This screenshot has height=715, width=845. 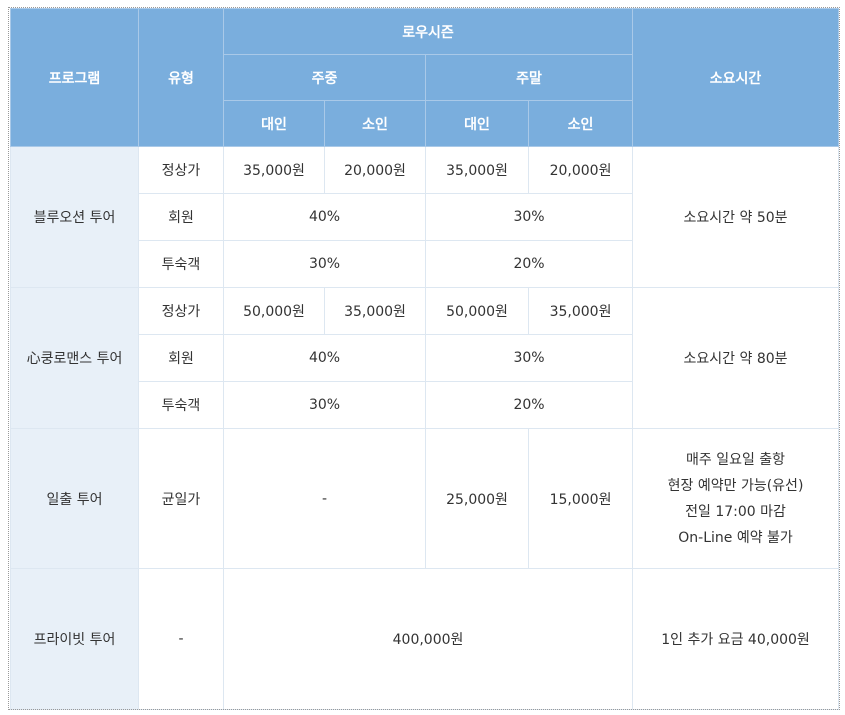 I want to click on type-cell: -, so click(x=181, y=639).